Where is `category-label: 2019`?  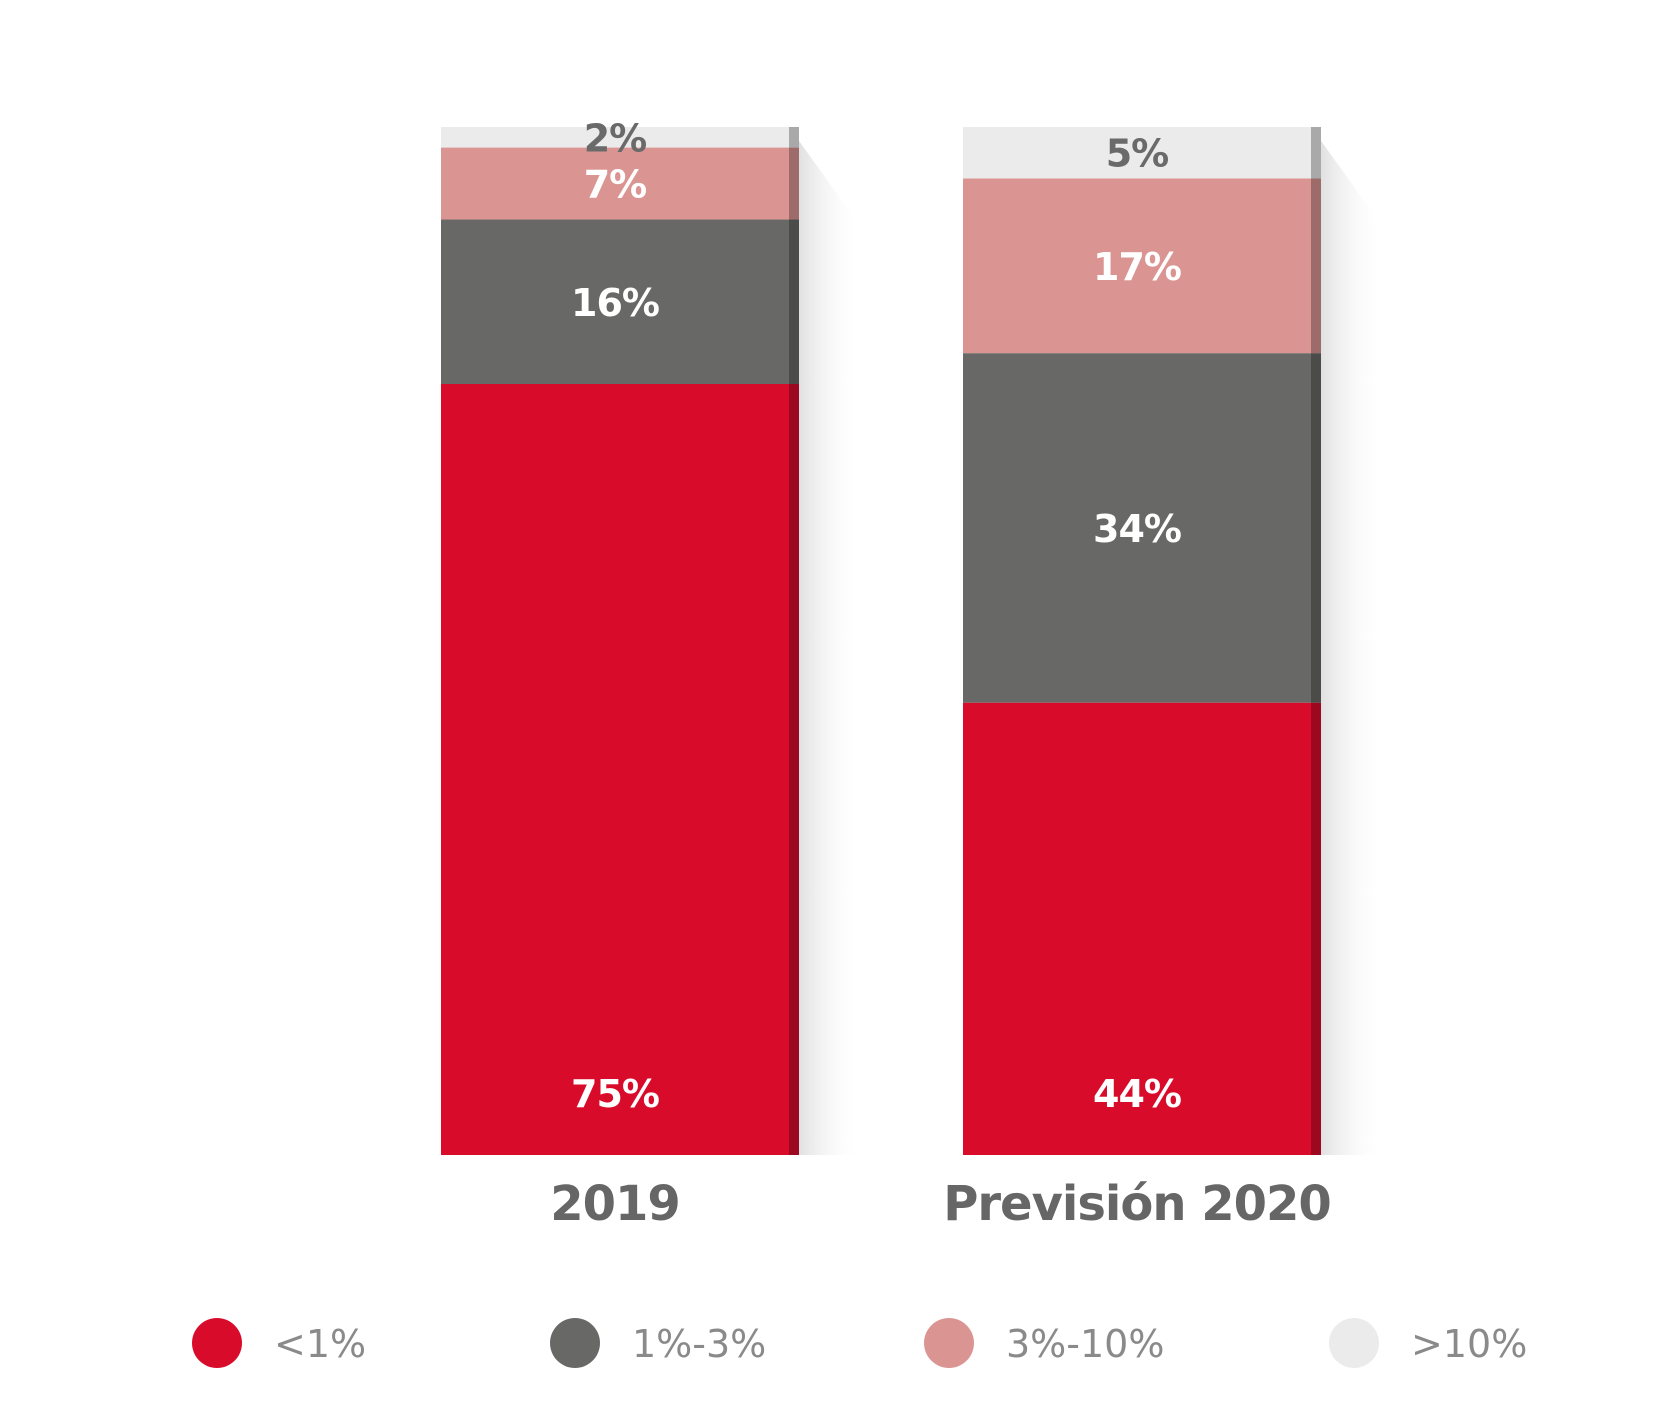
category-label: 2019 is located at coordinates (615, 1204).